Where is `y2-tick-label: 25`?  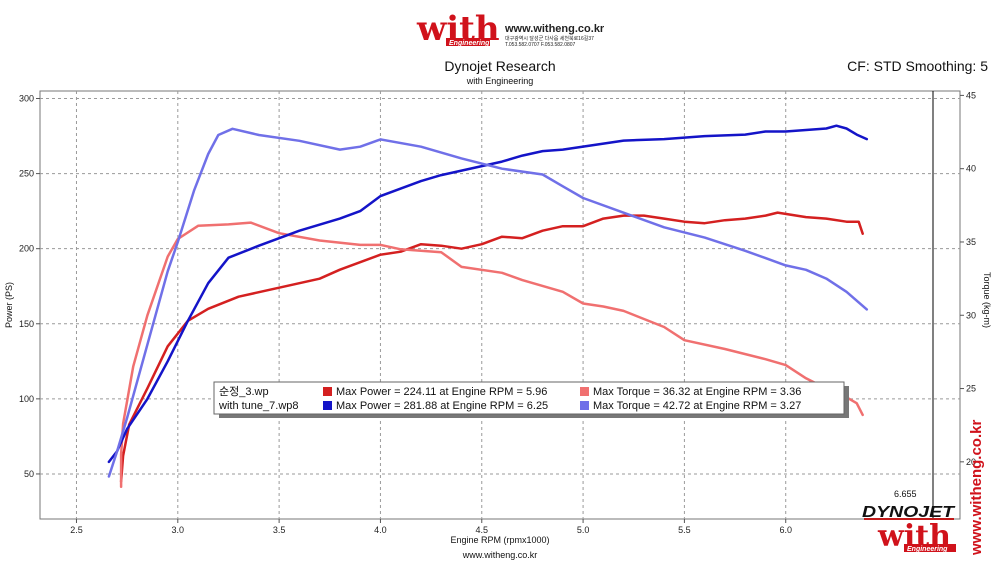
y2-tick-label: 25 is located at coordinates (971, 389).